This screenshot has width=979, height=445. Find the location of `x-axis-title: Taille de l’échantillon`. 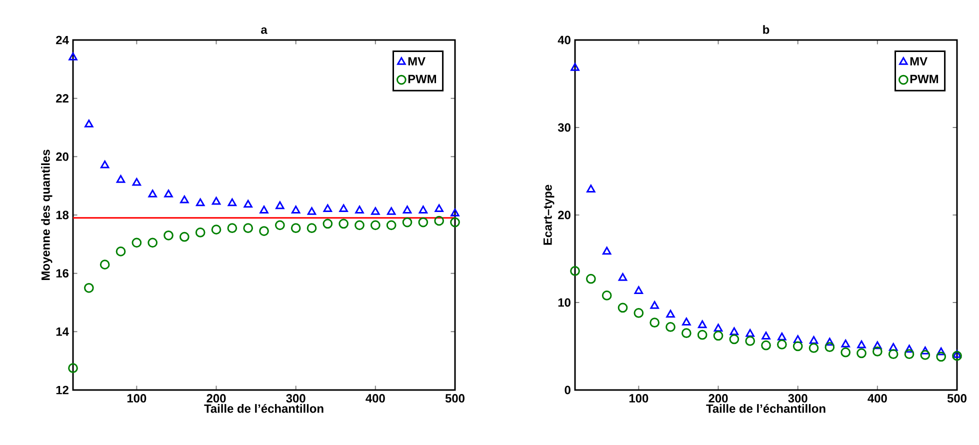

x-axis-title: Taille de l’échantillon is located at coordinates (766, 408).